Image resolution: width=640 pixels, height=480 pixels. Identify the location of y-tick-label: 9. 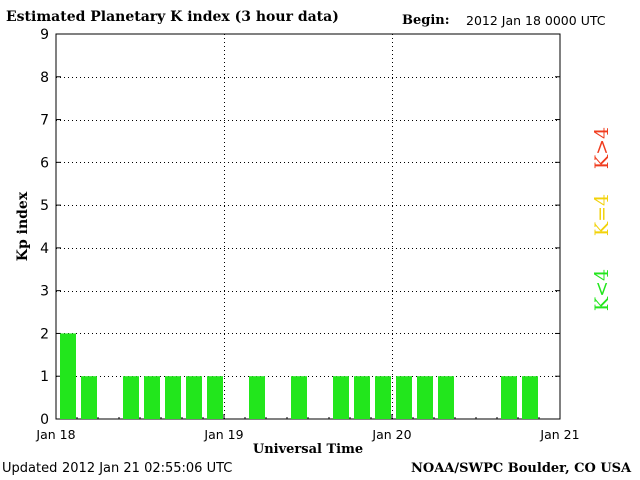
(44, 35).